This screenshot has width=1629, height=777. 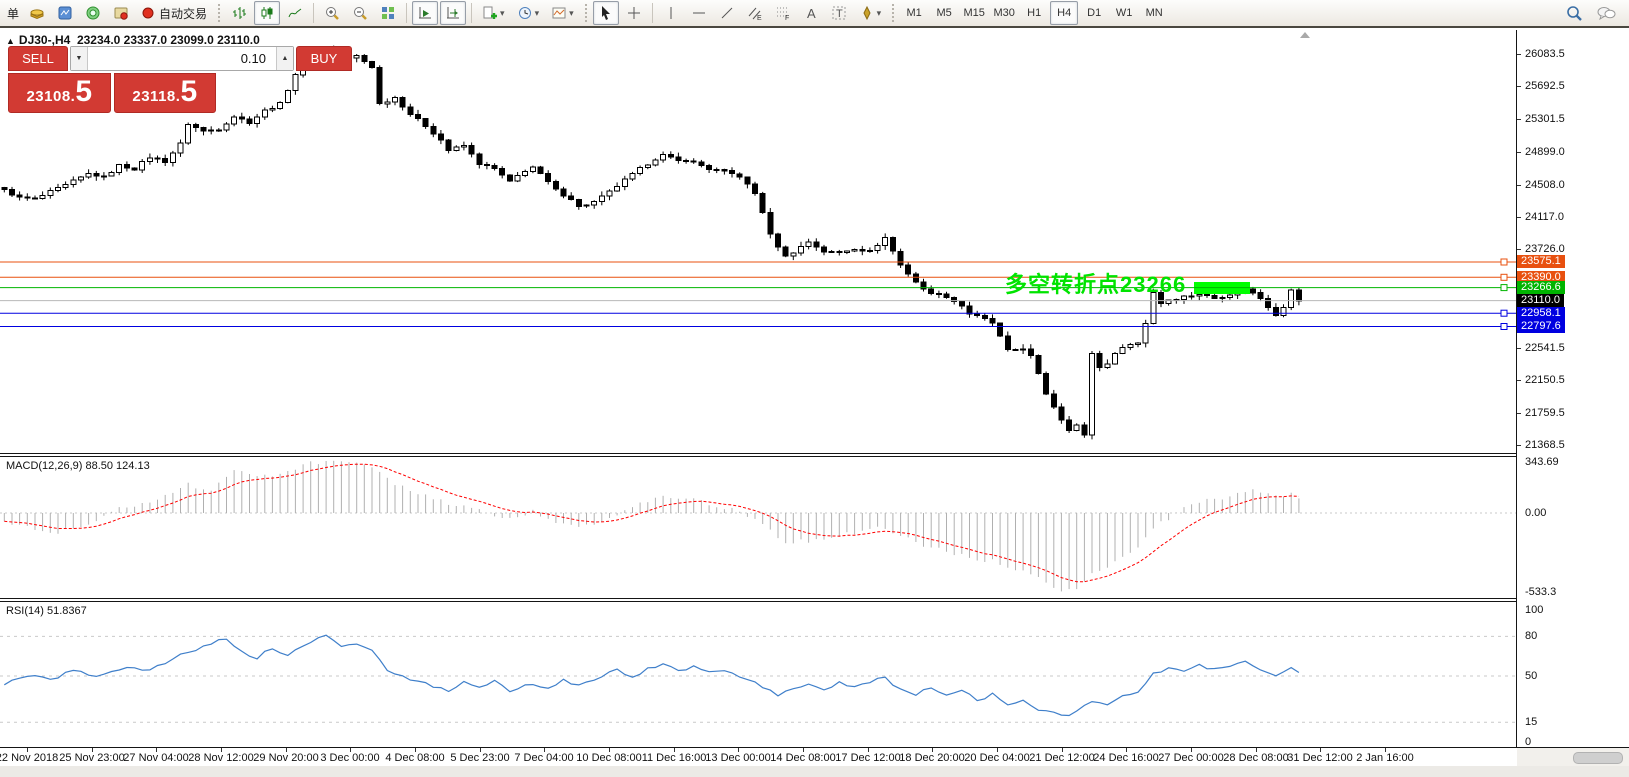 I want to click on rsi-scale-label: 0, so click(x=1528, y=742).